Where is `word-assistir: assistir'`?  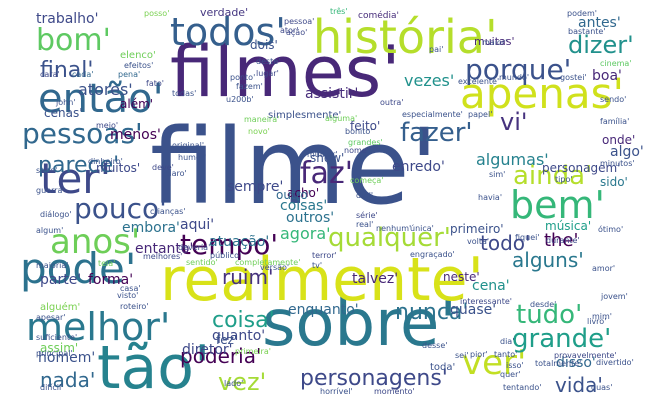
word-assistir: assistir' is located at coordinates (331, 94).